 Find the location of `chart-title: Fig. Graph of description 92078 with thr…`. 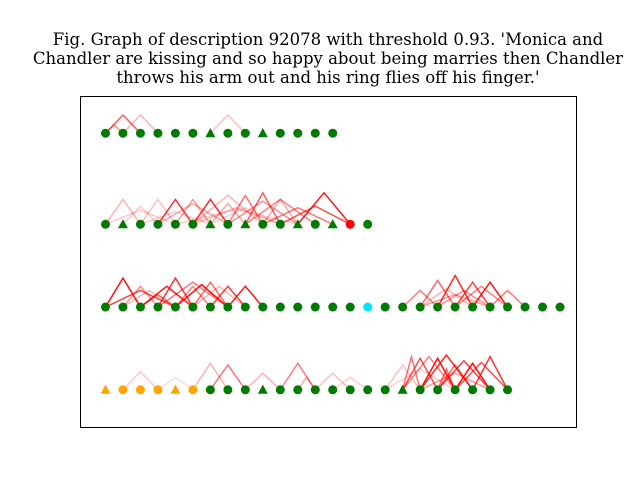

chart-title: Fig. Graph of description 92078 with thr… is located at coordinates (328, 58).